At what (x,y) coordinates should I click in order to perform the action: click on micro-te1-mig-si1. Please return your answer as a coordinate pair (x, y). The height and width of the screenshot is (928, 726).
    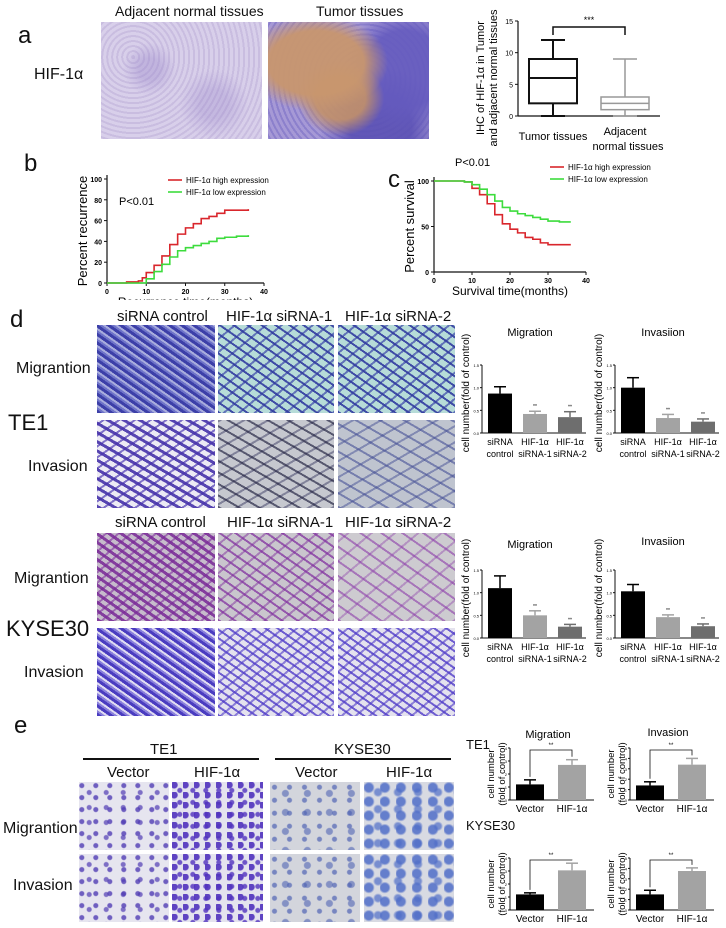
    Looking at the image, I should click on (276, 369).